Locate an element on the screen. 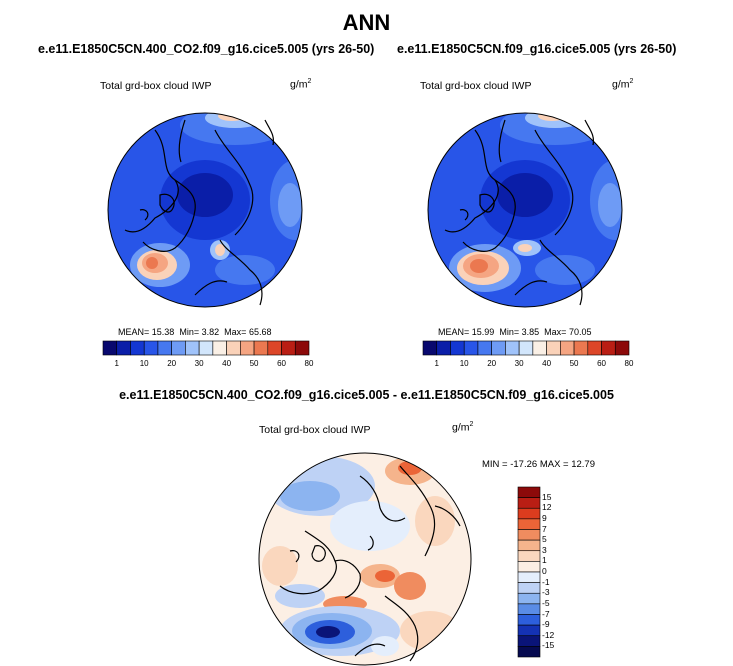  diff-colorbar-tick-label: 12 is located at coordinates (547, 507).